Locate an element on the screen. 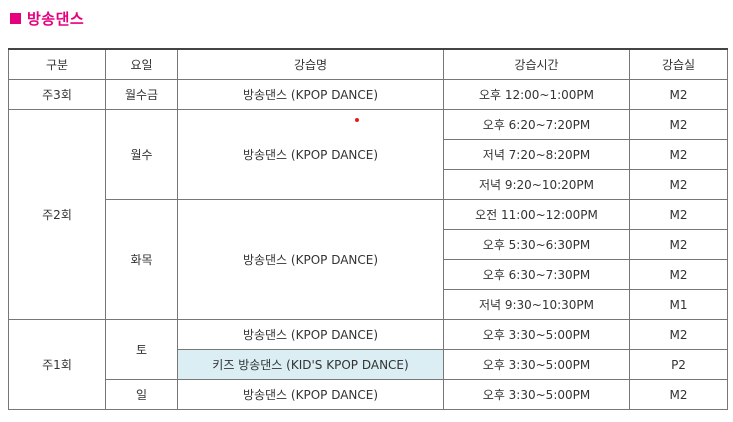 Image resolution: width=733 pixels, height=422 pixels. day-cell: 일 is located at coordinates (141, 394).